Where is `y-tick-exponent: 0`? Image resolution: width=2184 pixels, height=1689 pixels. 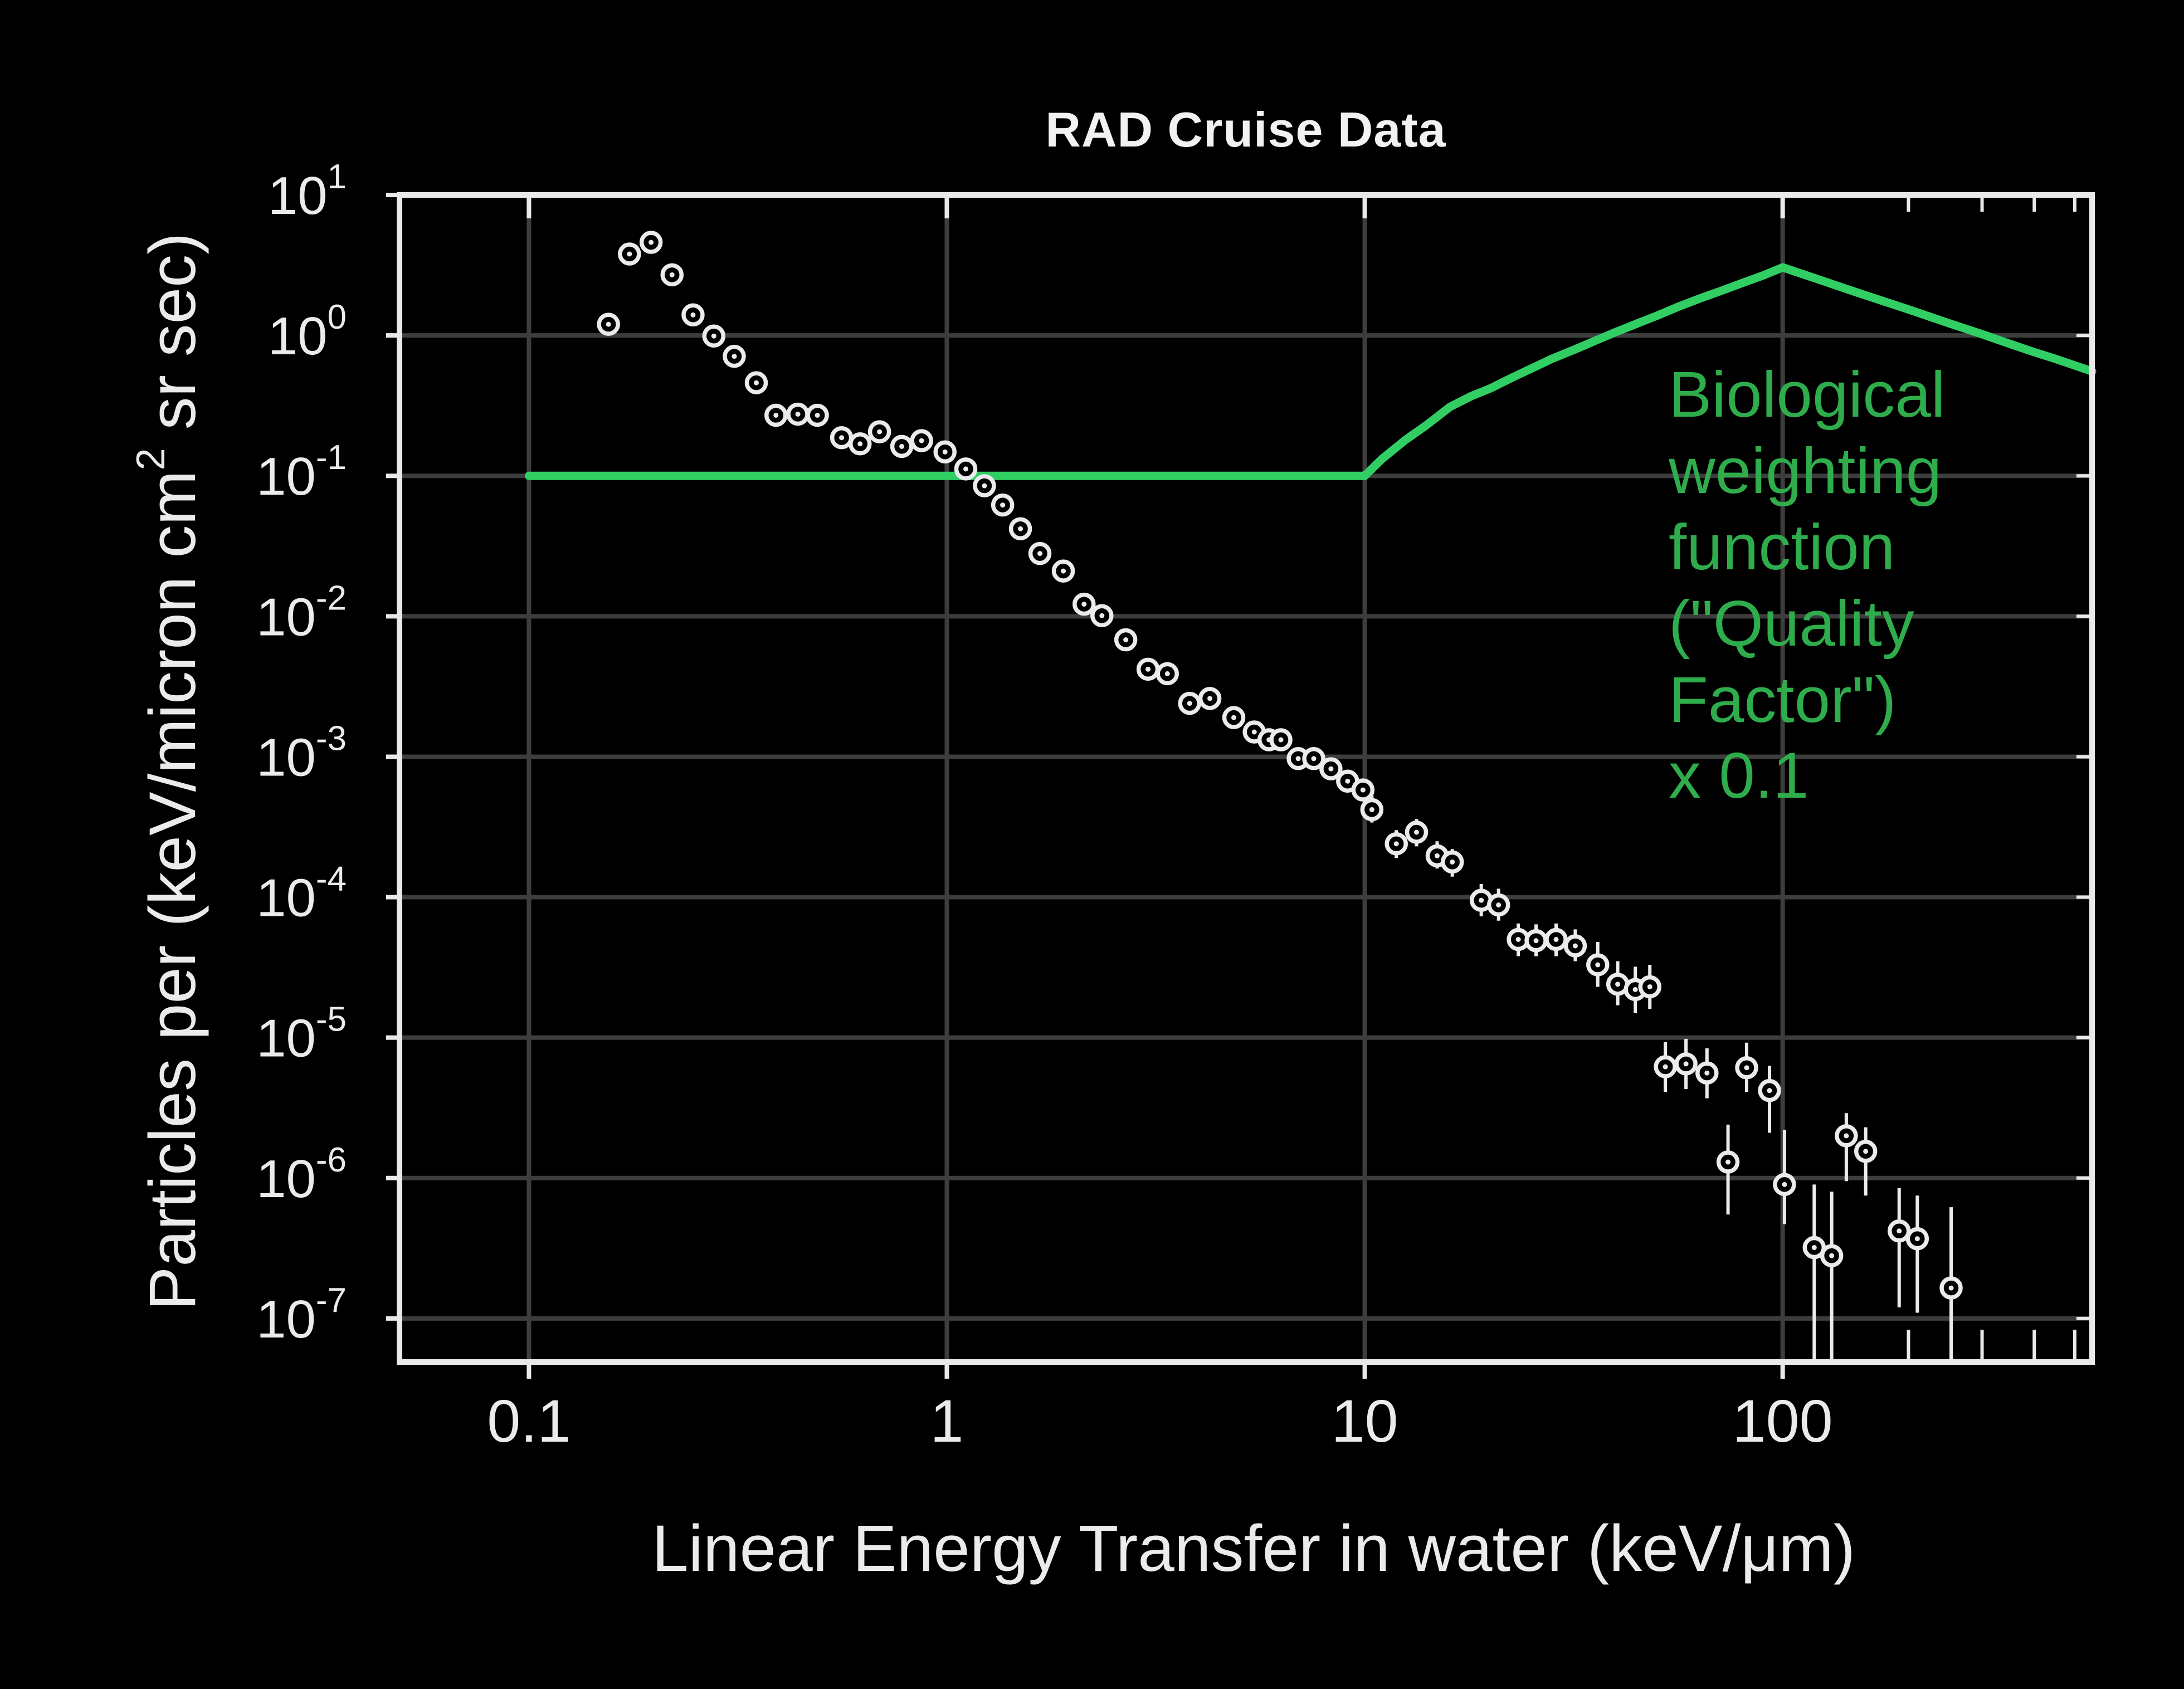
y-tick-exponent: 0 is located at coordinates (338, 317).